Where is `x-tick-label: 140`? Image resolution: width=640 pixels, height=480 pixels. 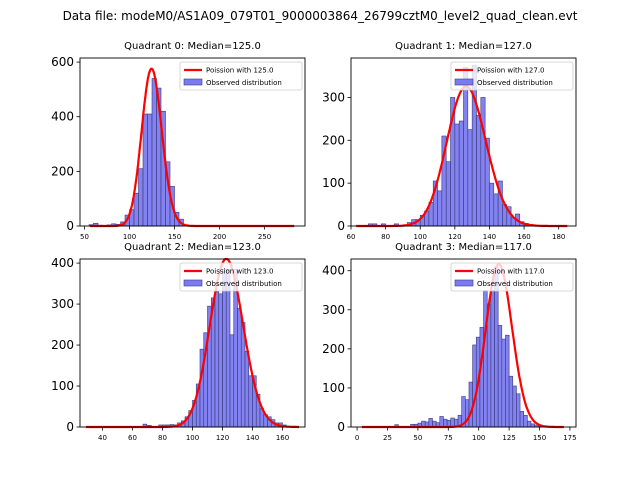
x-tick-label: 140 is located at coordinates (489, 237).